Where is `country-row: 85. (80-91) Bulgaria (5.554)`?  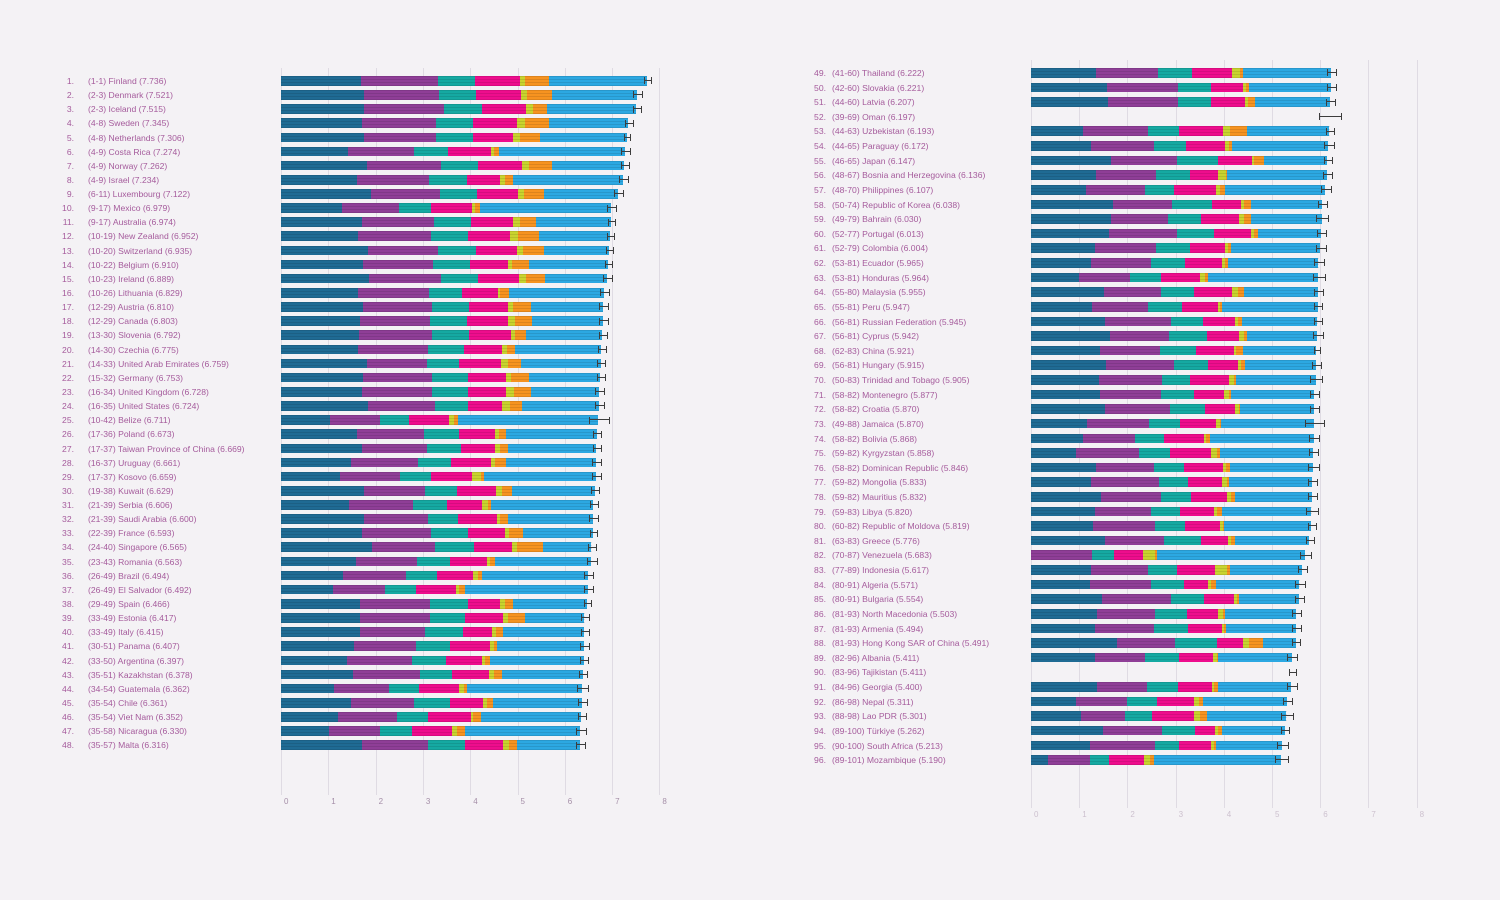 country-row: 85. (80-91) Bulgaria (5.554) is located at coordinates (750, 600).